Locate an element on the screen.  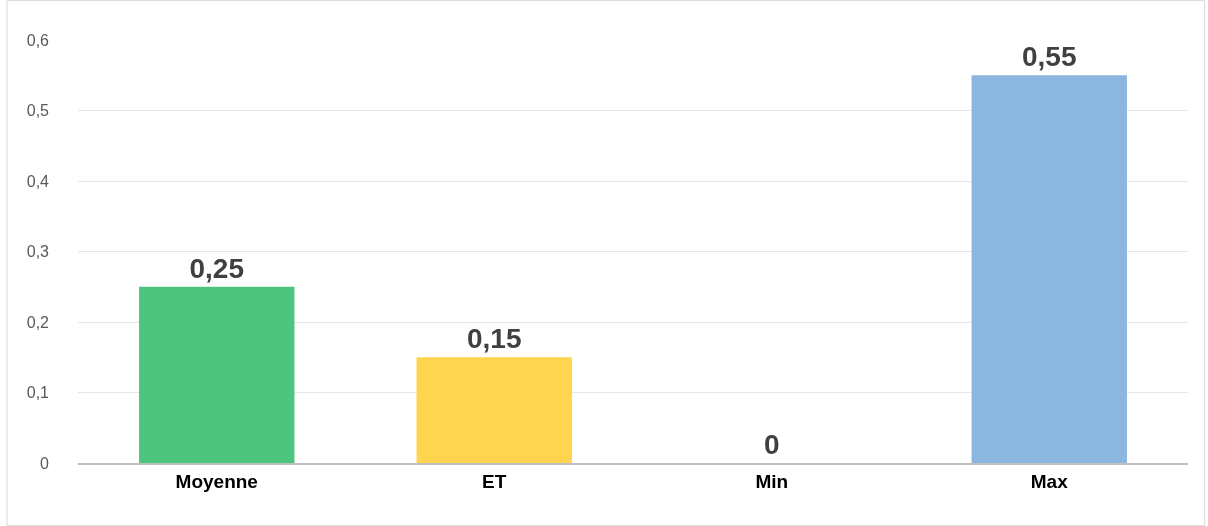
y-tick-label: 0,6 is located at coordinates (38, 40).